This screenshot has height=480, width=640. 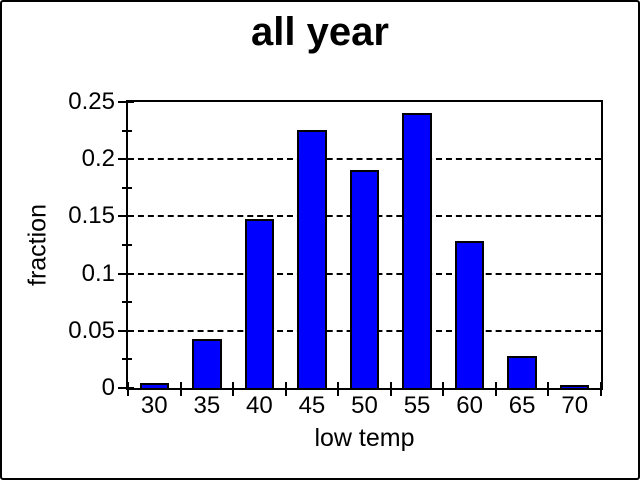 What do you see at coordinates (469, 405) in the screenshot?
I see `x-tick-label: 60` at bounding box center [469, 405].